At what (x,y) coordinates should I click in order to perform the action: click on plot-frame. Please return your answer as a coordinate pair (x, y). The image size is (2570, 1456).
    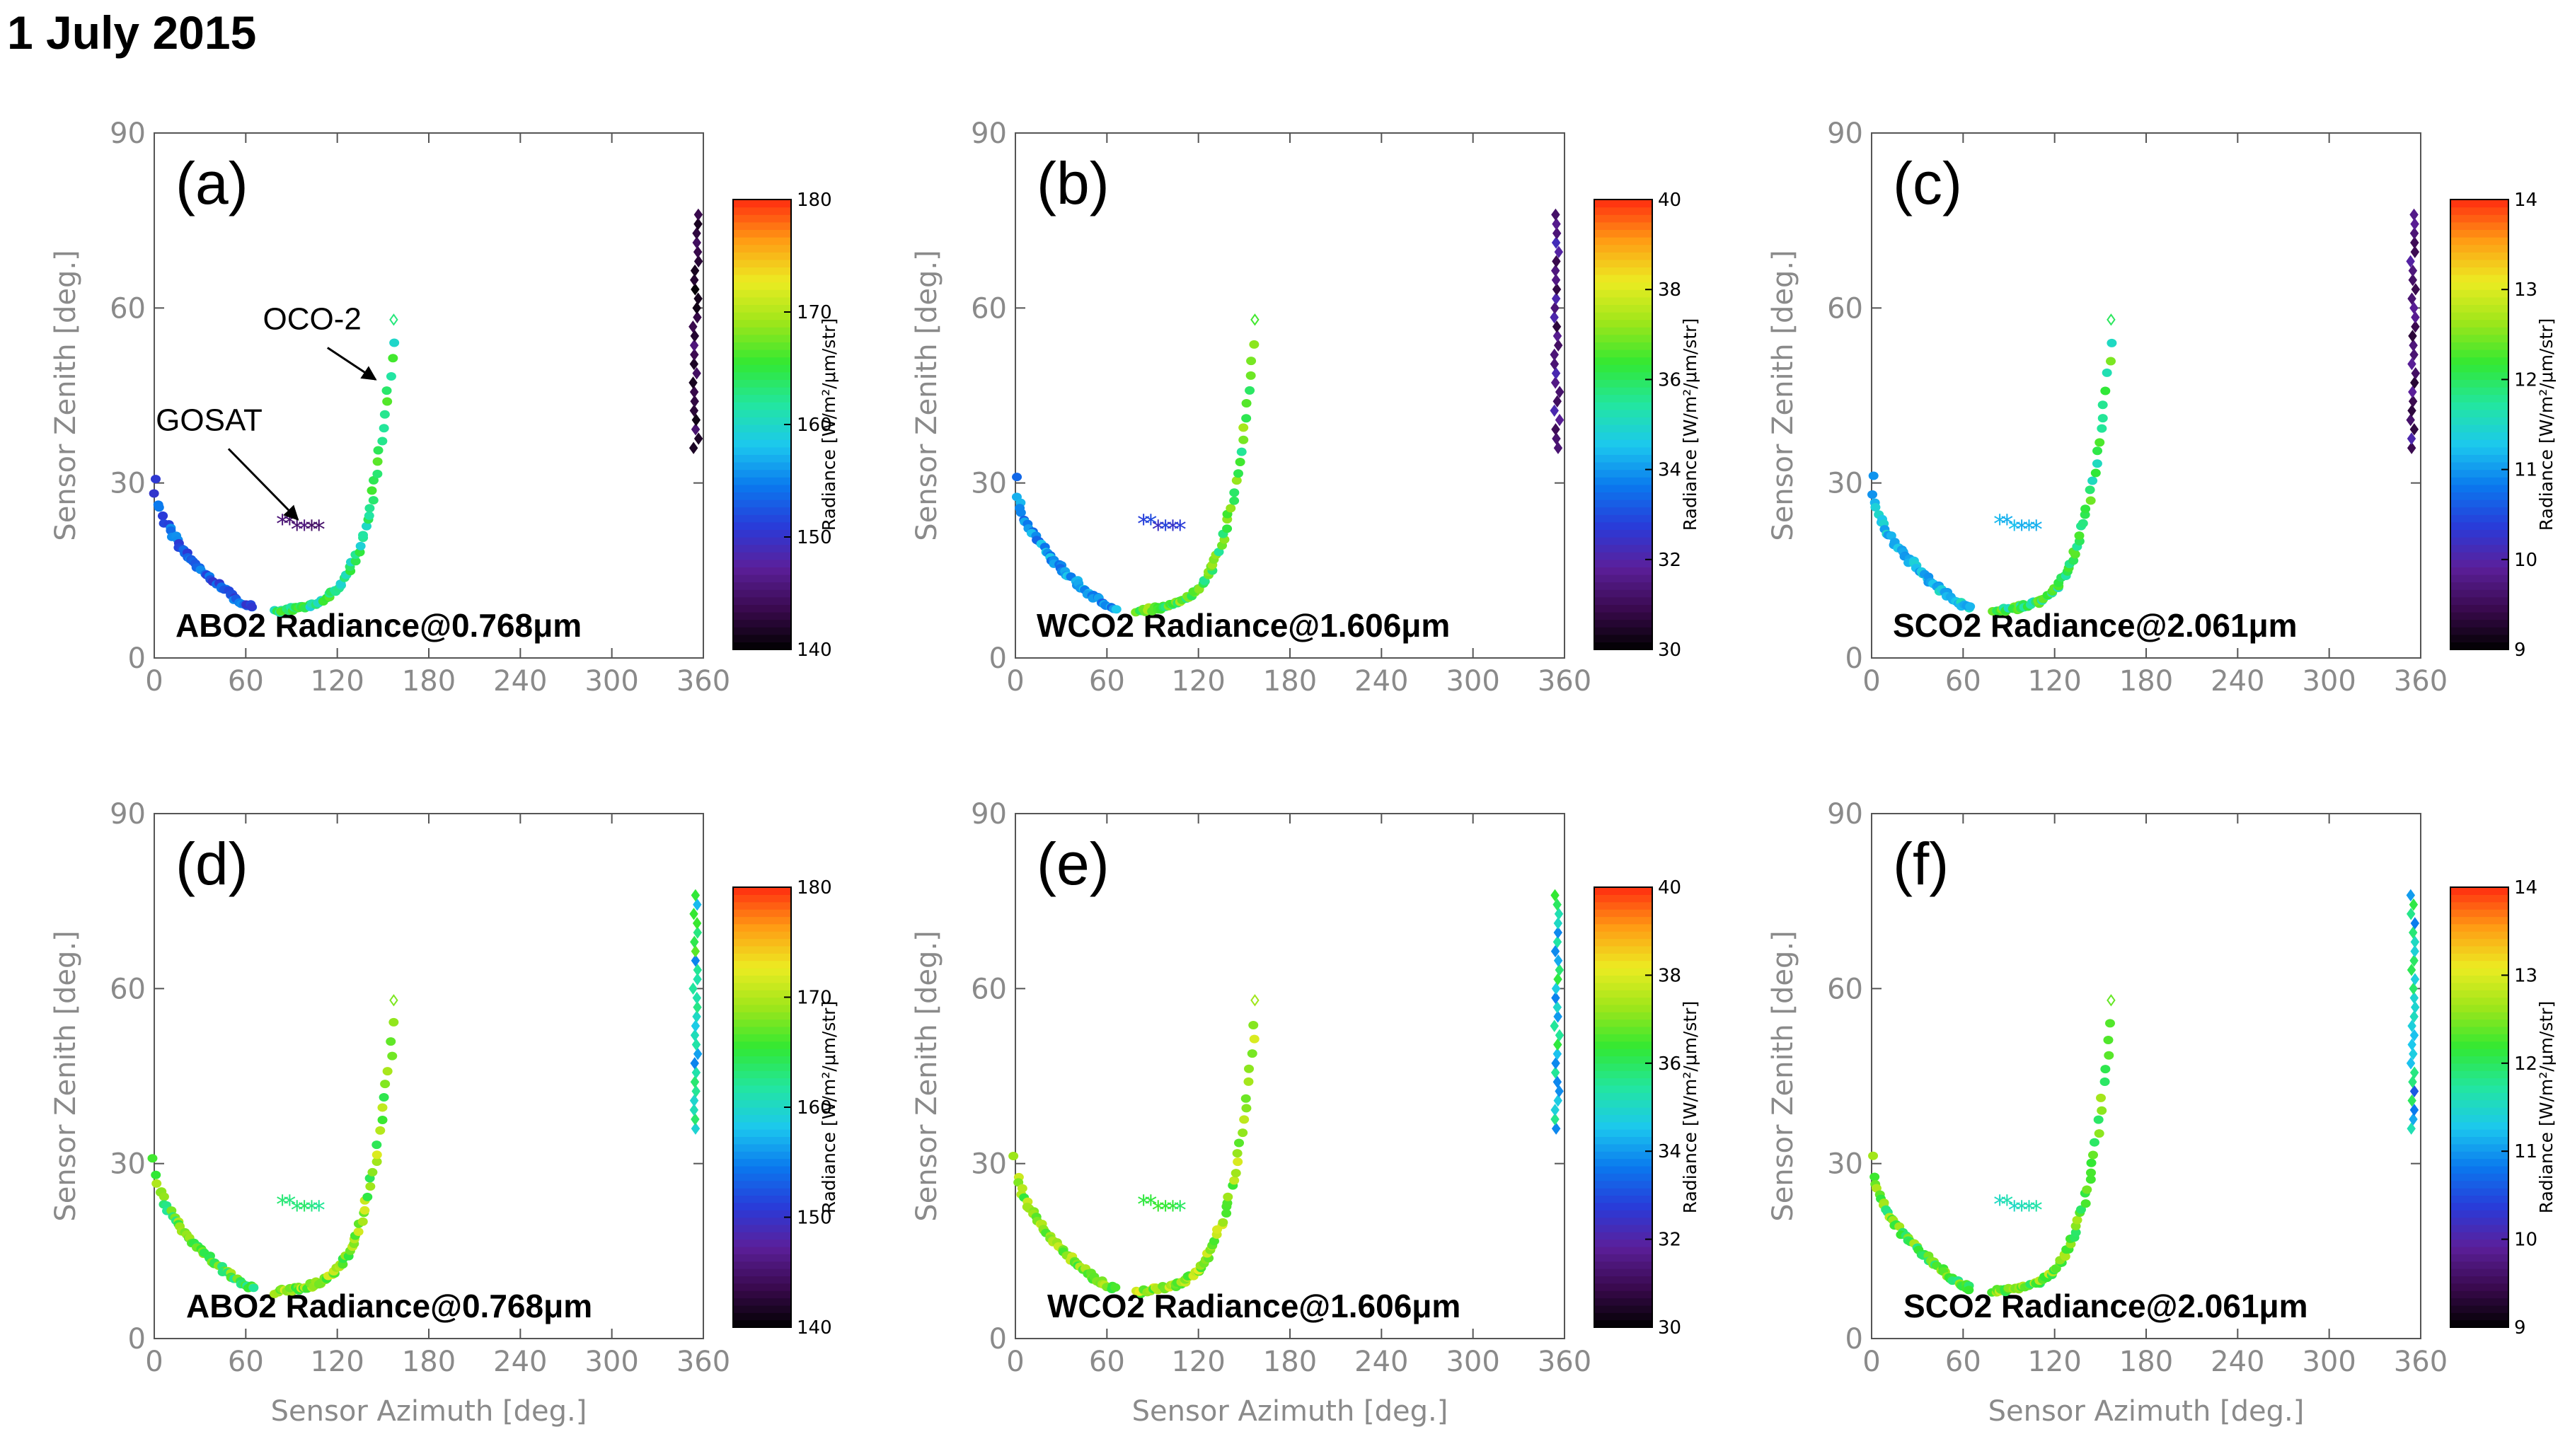
    Looking at the image, I should click on (2146, 1076).